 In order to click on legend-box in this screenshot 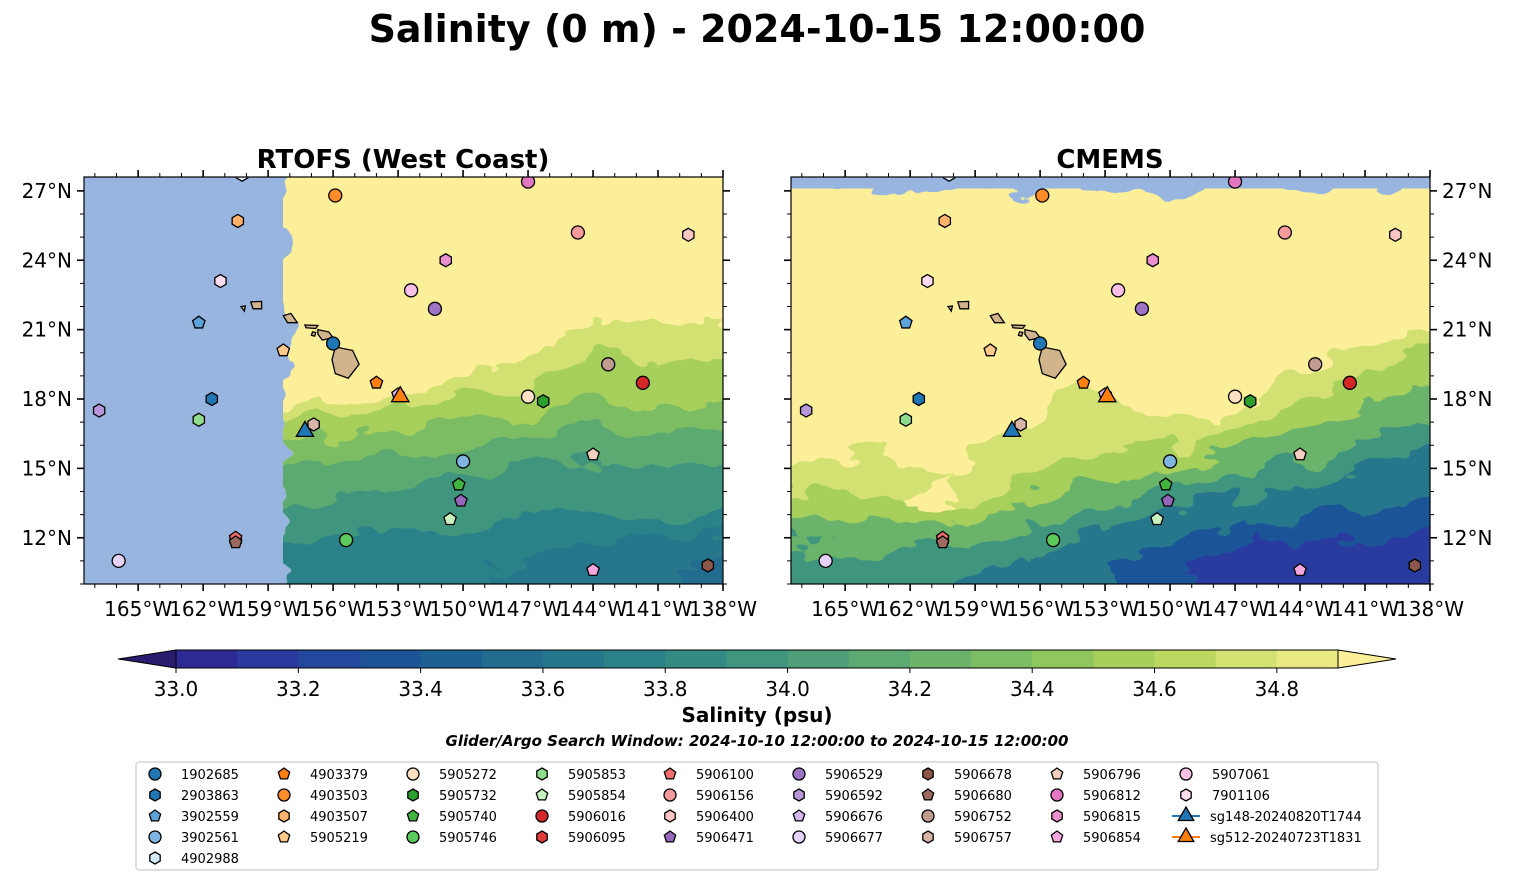, I will do `click(757, 816)`.